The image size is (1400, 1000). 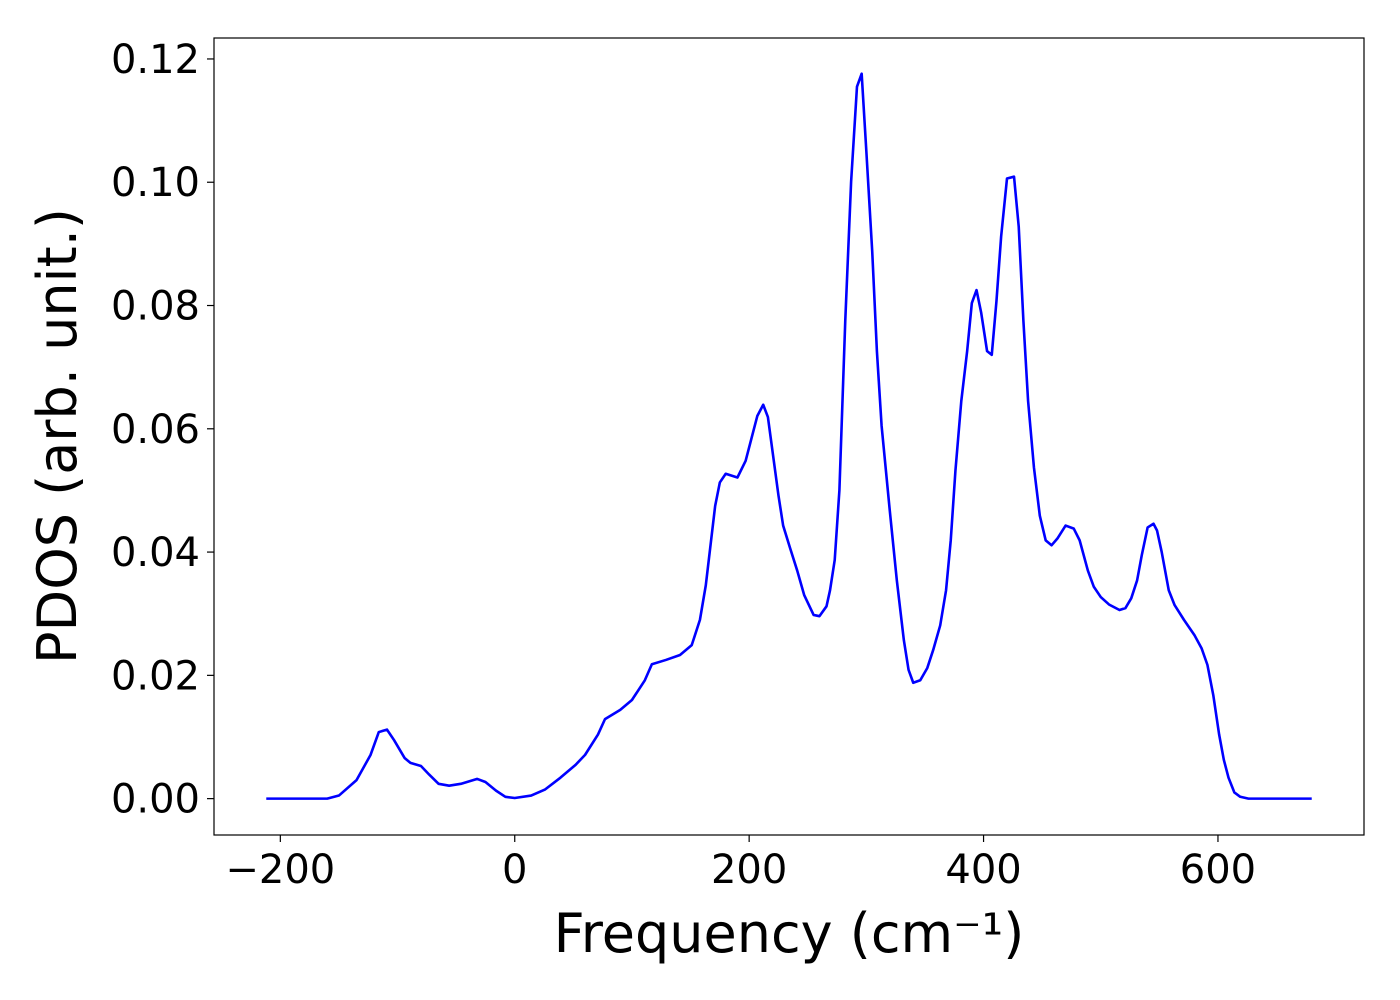 I want to click on y-tick-label: 0.00, so click(x=155, y=800).